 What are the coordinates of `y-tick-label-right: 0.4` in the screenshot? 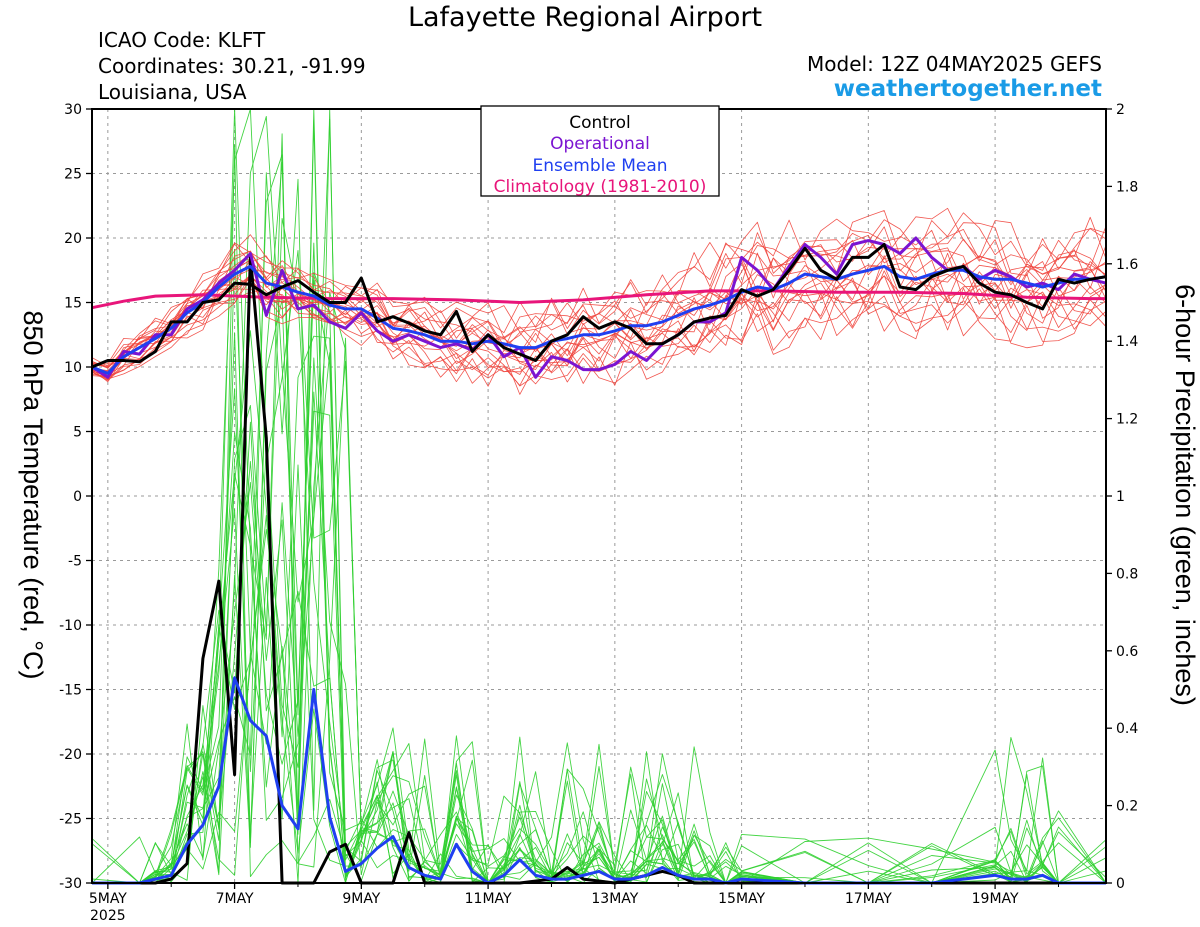 It's located at (1127, 729).